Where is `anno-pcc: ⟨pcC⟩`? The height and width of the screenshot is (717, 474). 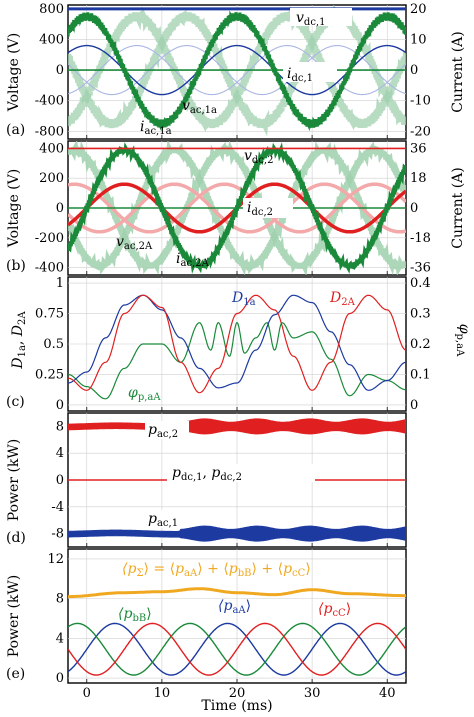 anno-pcc: ⟨pcC⟩ is located at coordinates (334, 610).